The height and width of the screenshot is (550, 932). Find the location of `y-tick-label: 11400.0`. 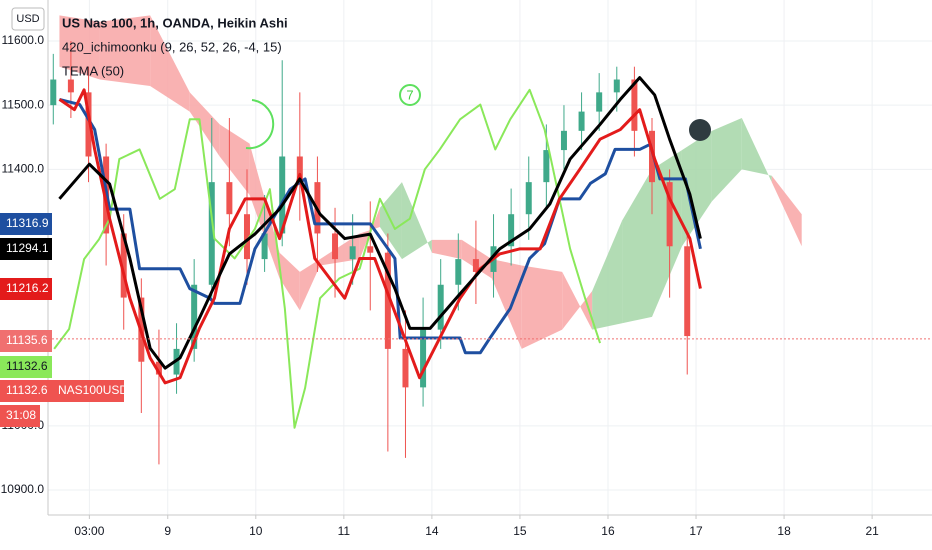

y-tick-label: 11400.0 is located at coordinates (23, 168).